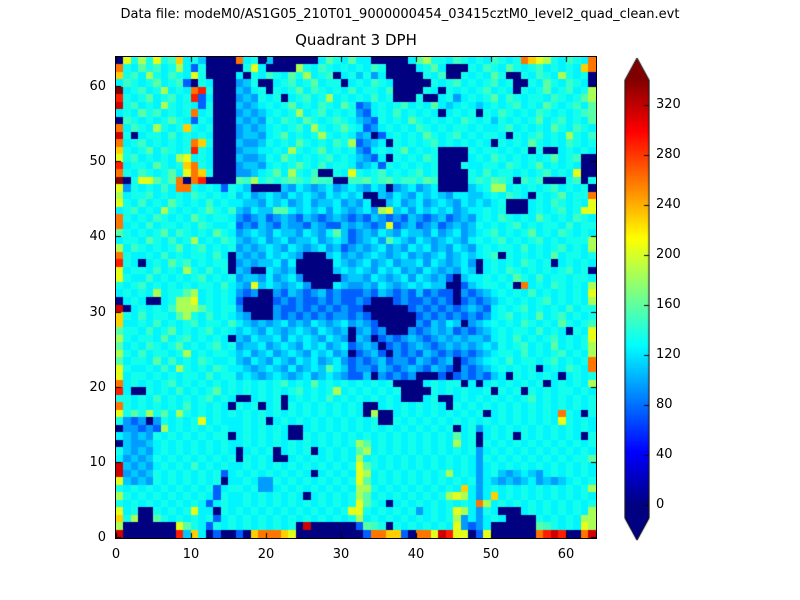 Image resolution: width=800 pixels, height=600 pixels. Describe the element at coordinates (668, 154) in the screenshot. I see `colorbar-tick-label: 280` at that location.